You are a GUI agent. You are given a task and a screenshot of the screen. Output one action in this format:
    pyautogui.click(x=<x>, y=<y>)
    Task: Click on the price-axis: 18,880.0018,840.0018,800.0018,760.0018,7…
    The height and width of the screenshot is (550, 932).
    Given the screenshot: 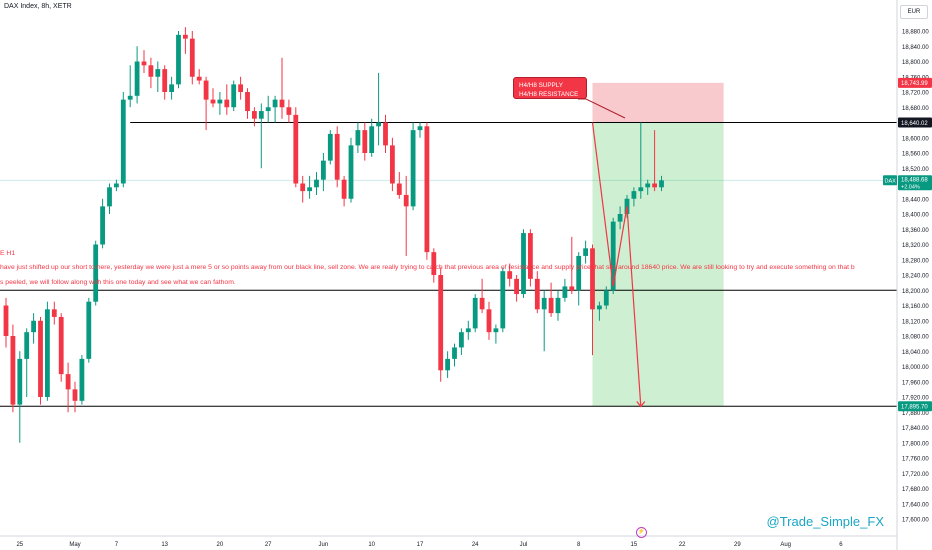 What is the action you would take?
    pyautogui.click(x=912, y=275)
    